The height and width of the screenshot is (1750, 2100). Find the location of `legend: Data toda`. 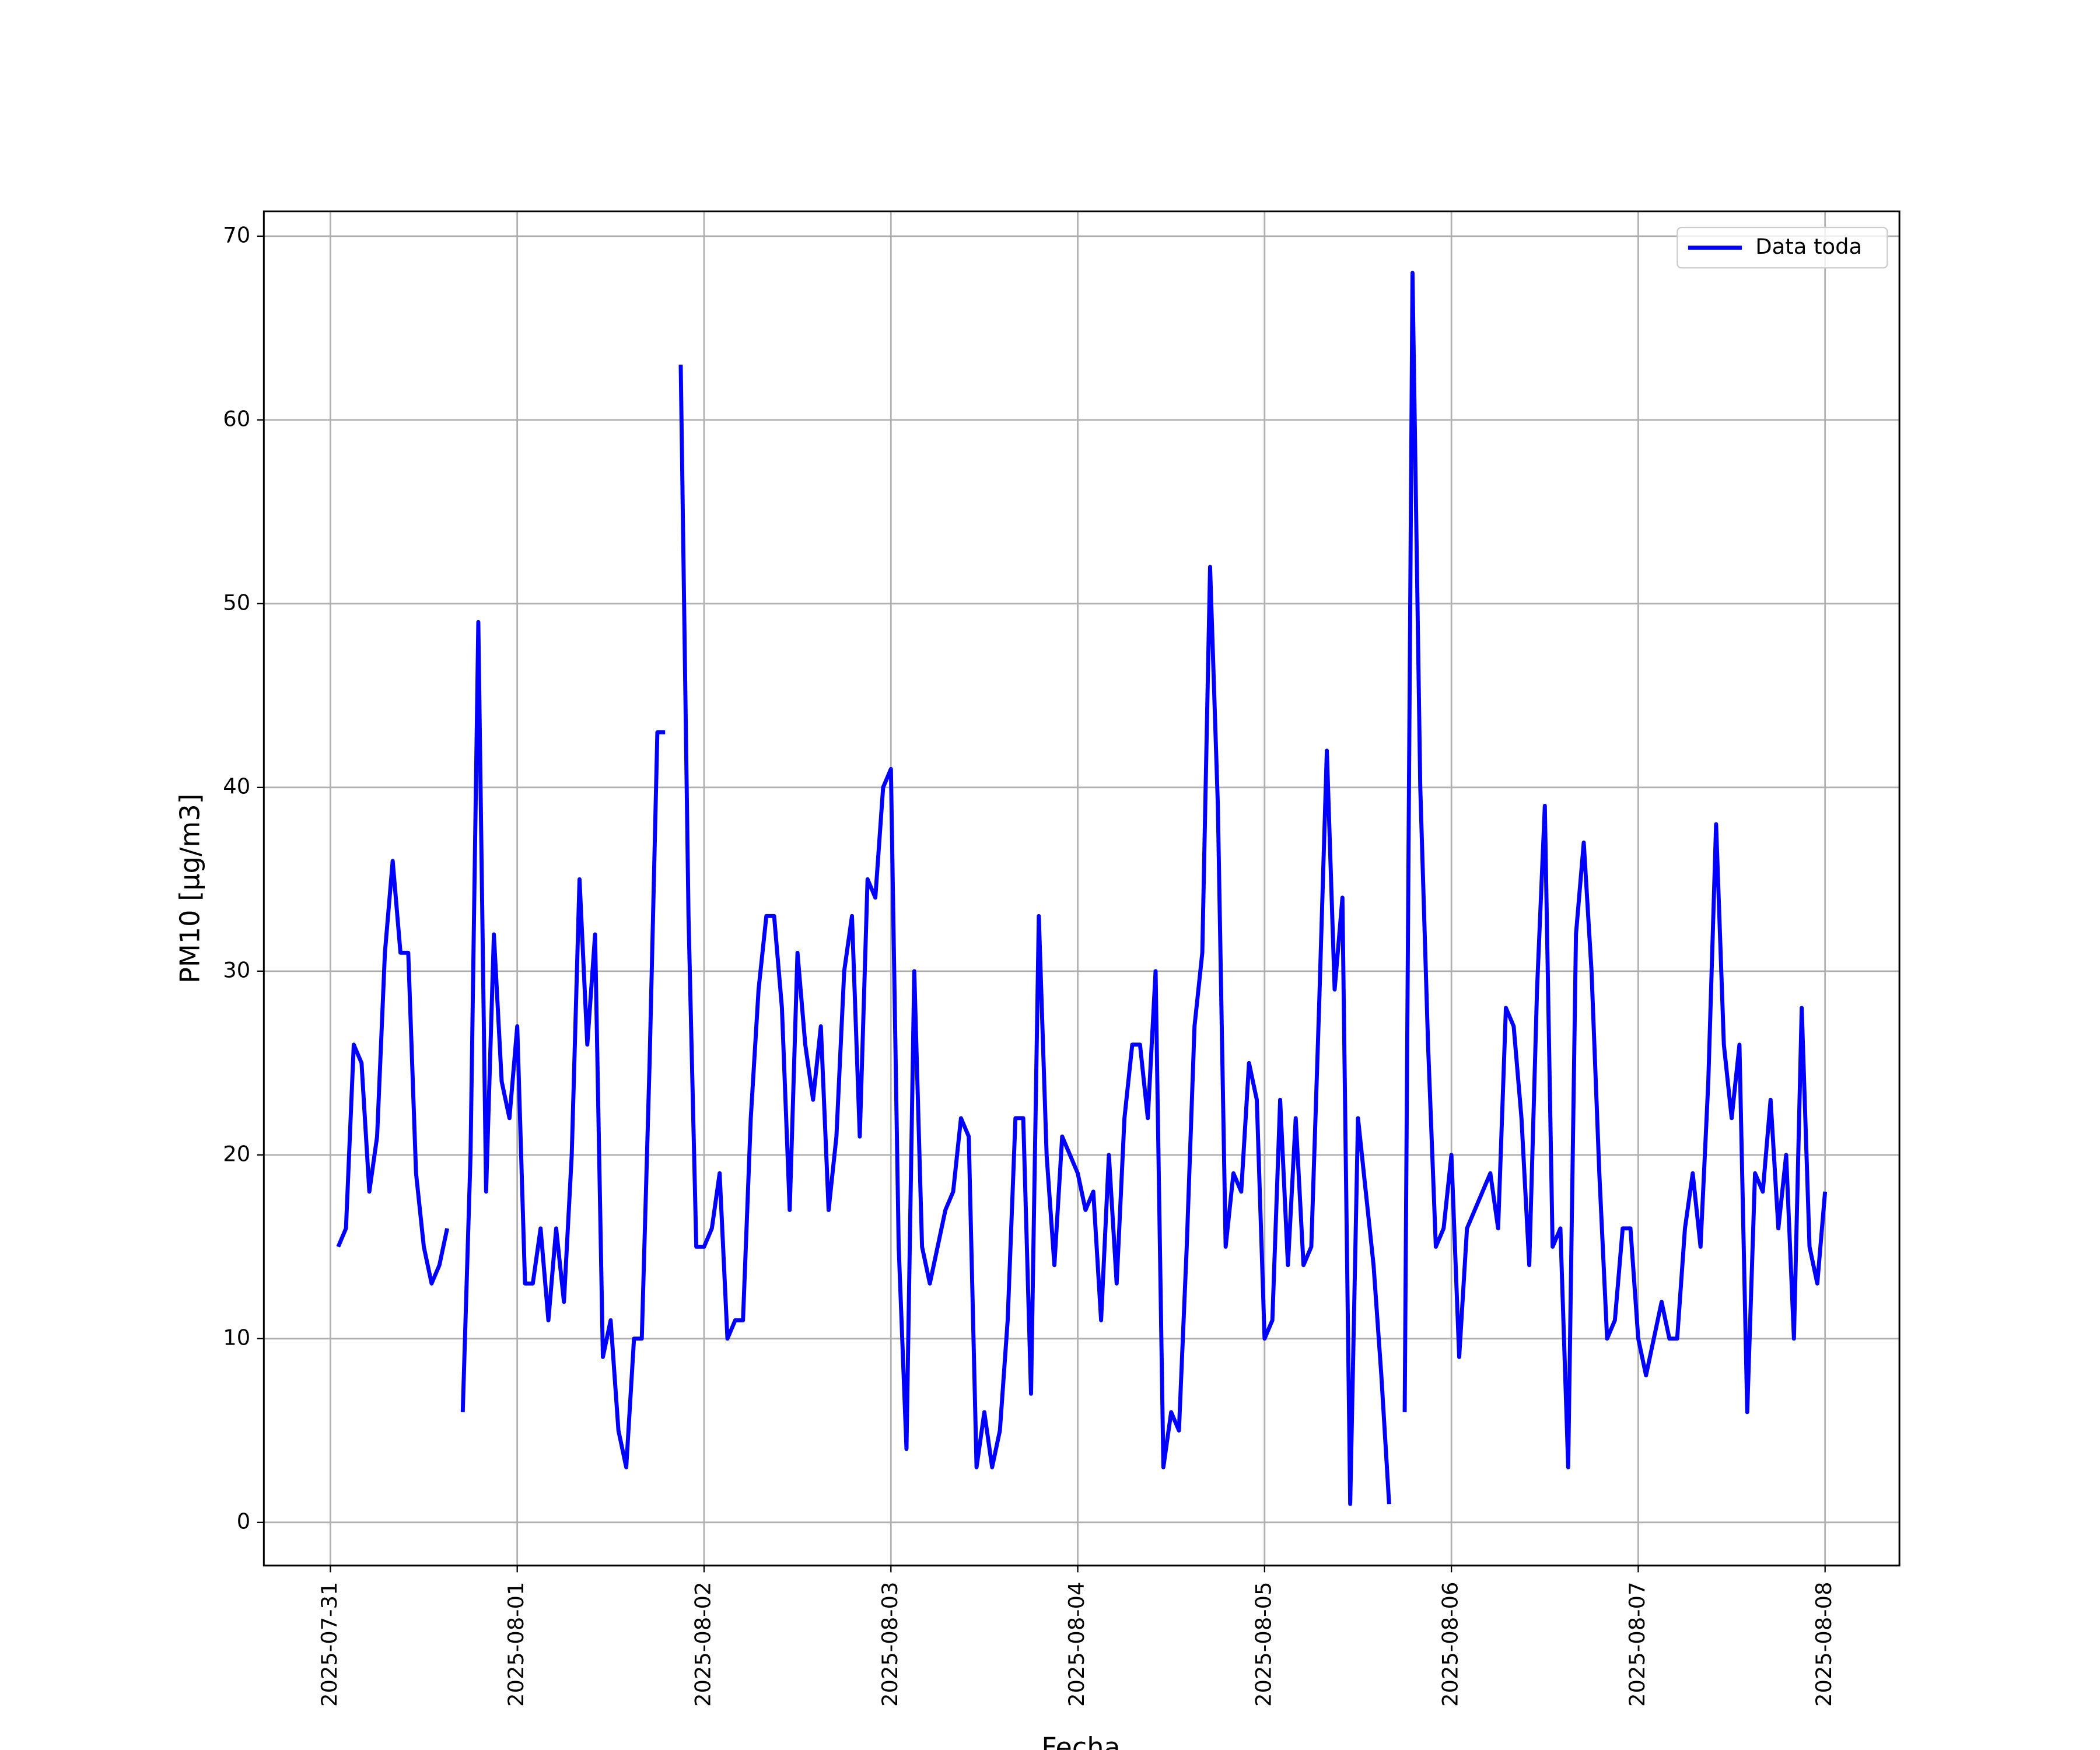

legend: Data toda is located at coordinates (1782, 247).